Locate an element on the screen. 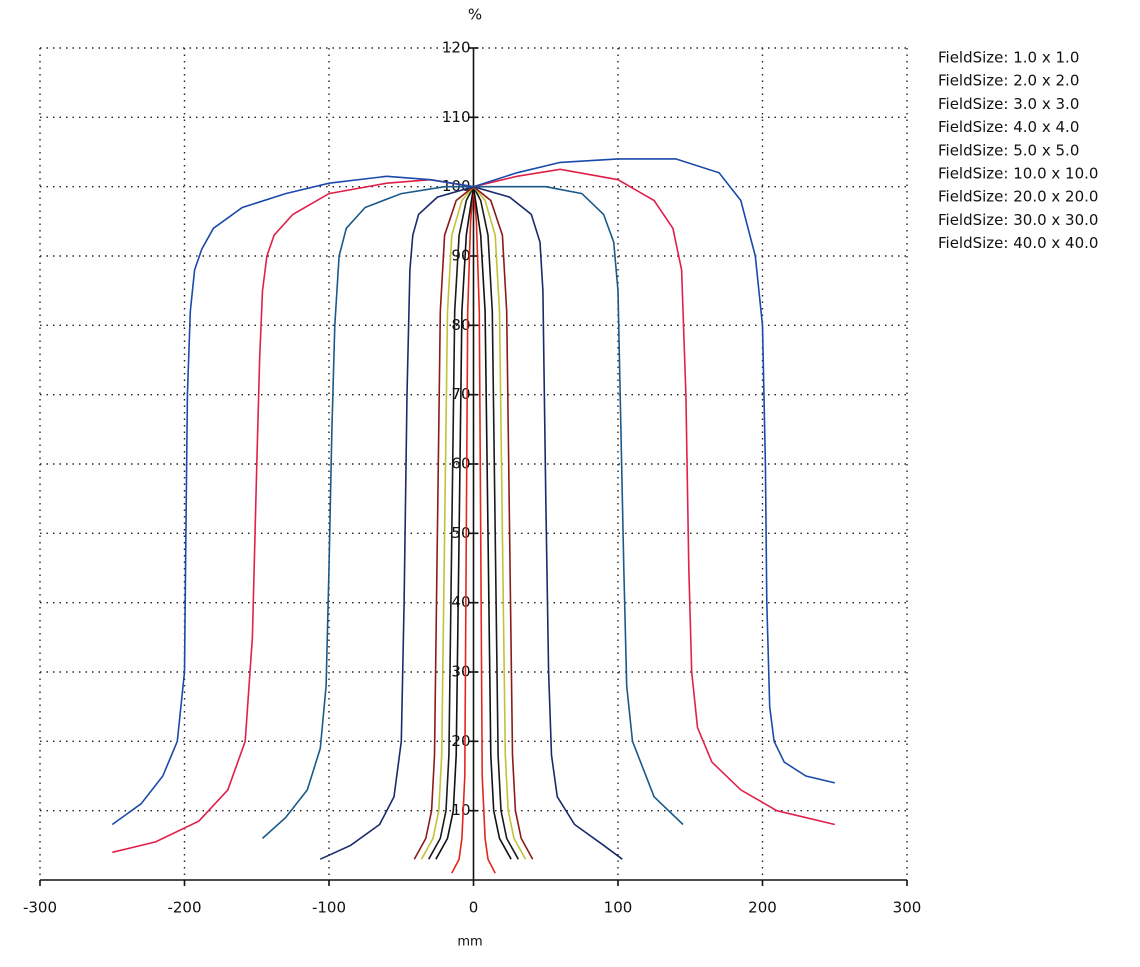  x-tick-label: 100 is located at coordinates (618, 908).